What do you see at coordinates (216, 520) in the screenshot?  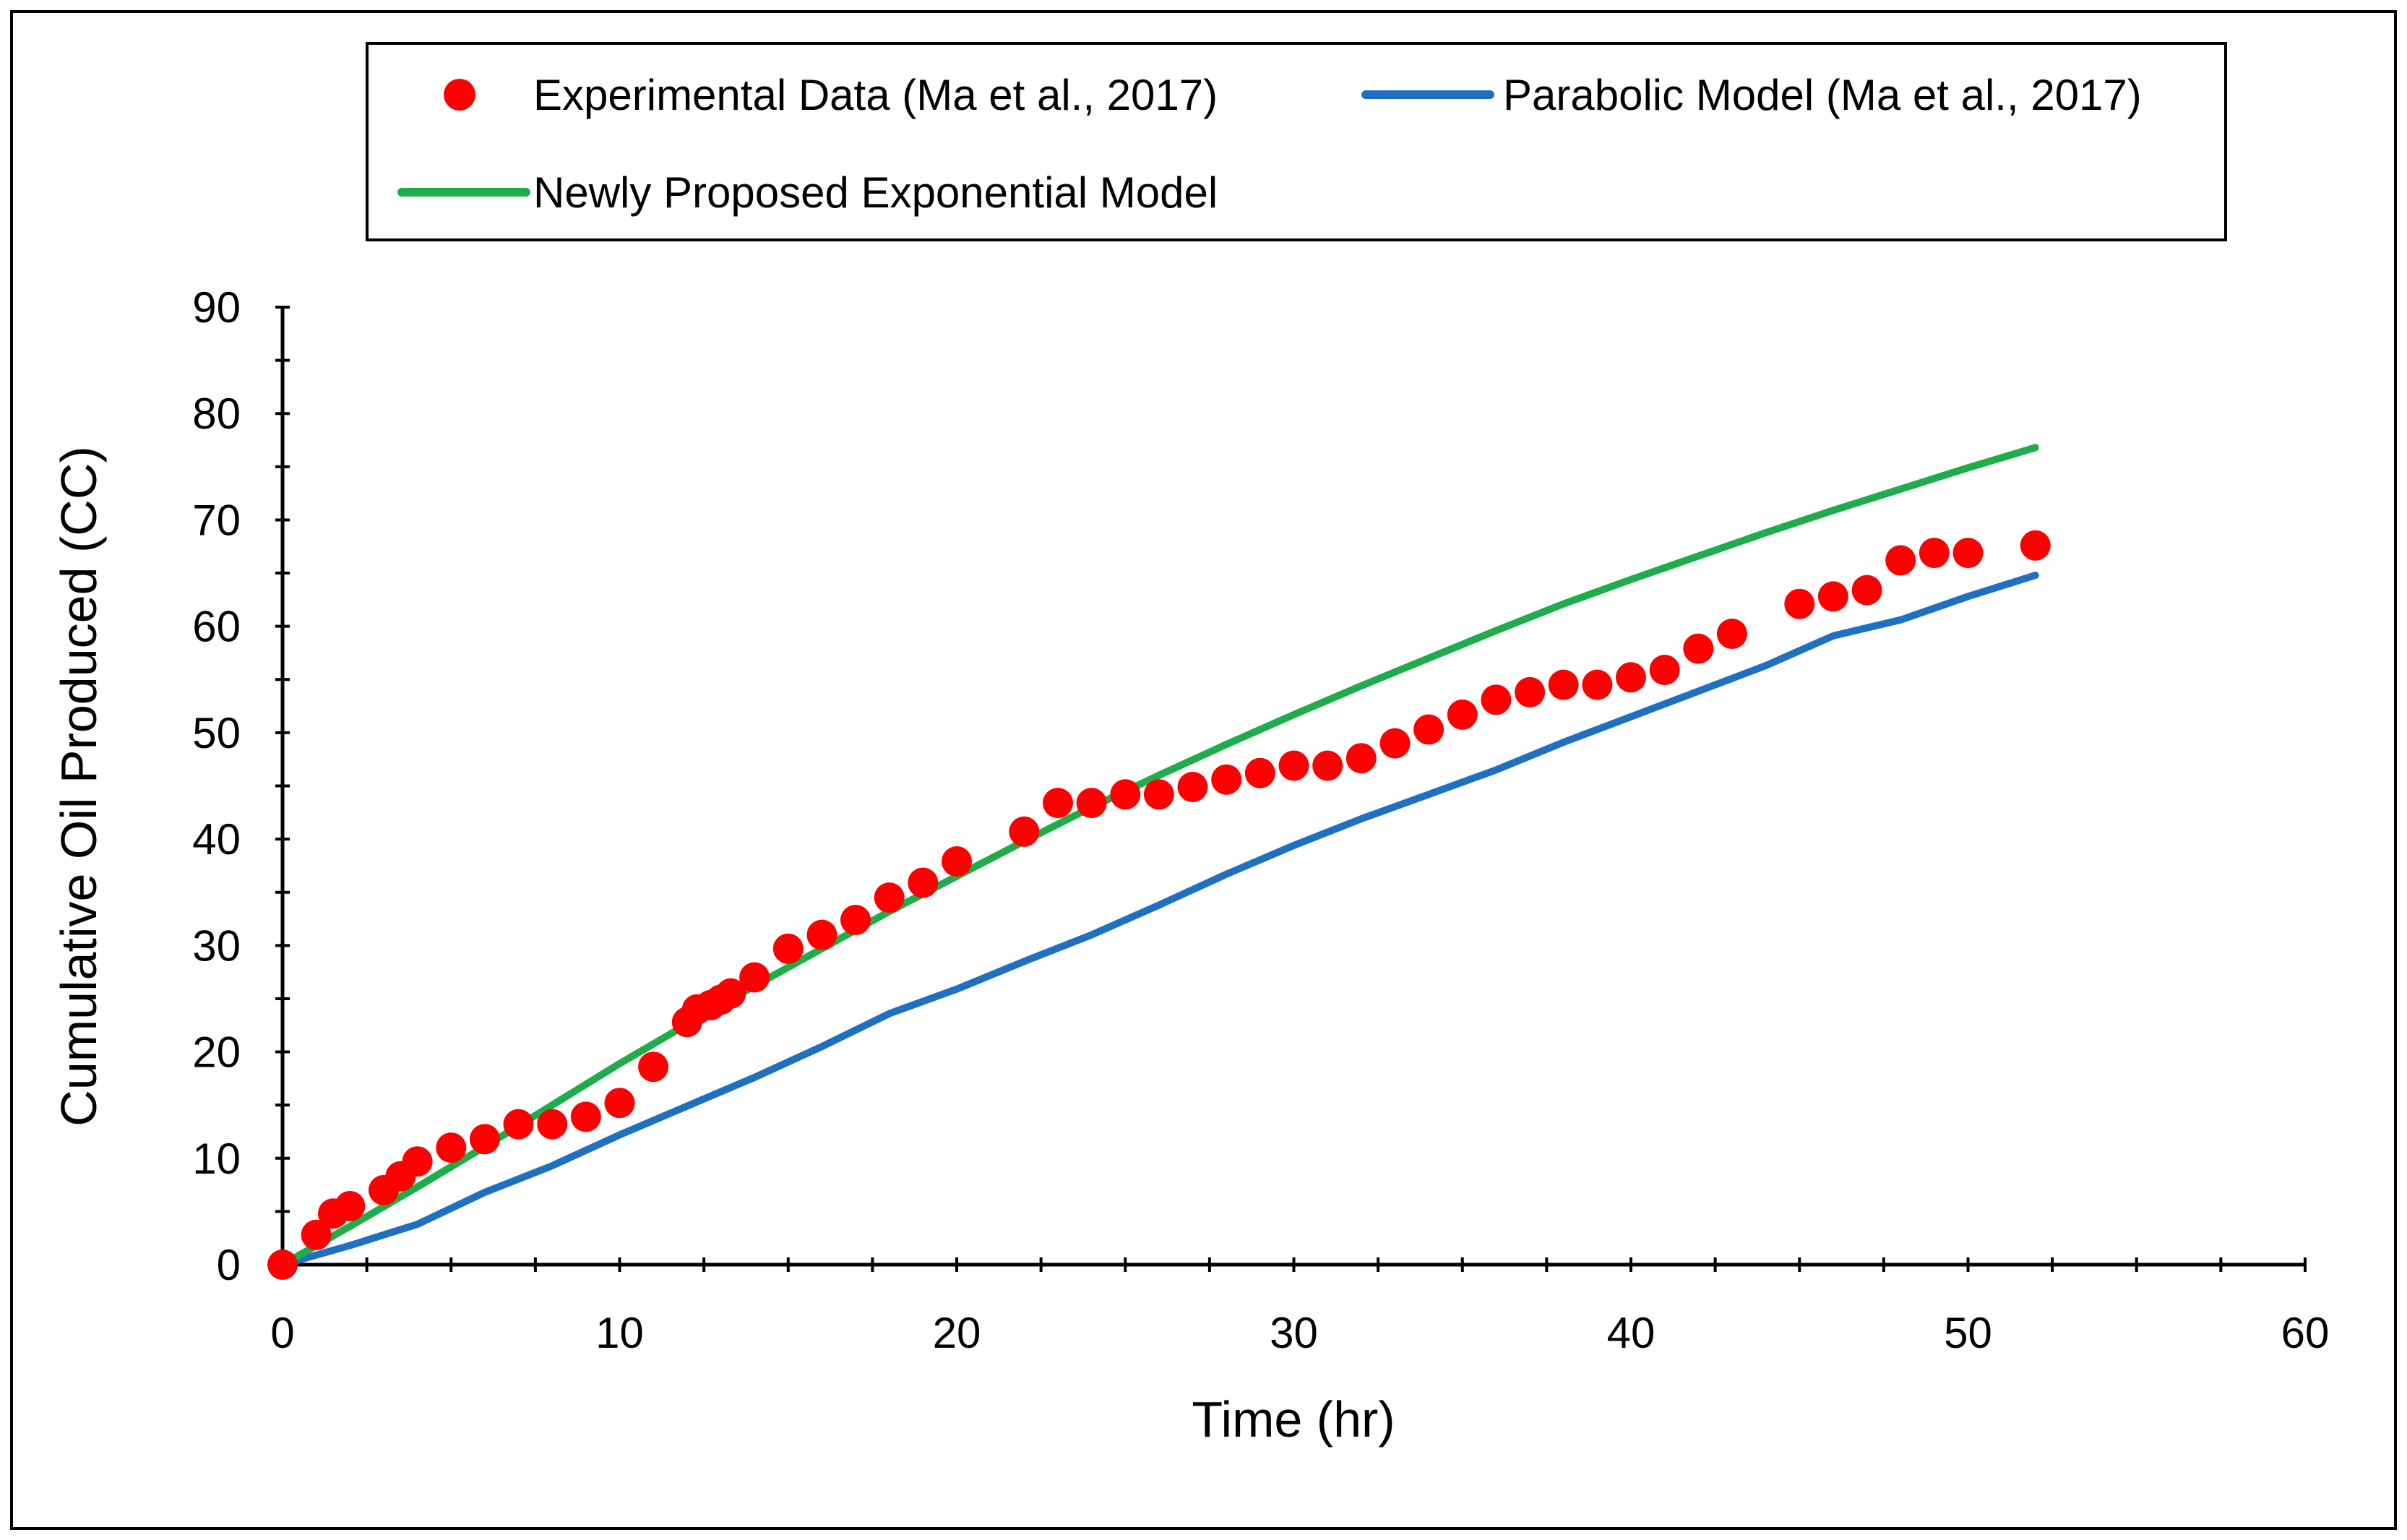 I see `y-tick-label: 70` at bounding box center [216, 520].